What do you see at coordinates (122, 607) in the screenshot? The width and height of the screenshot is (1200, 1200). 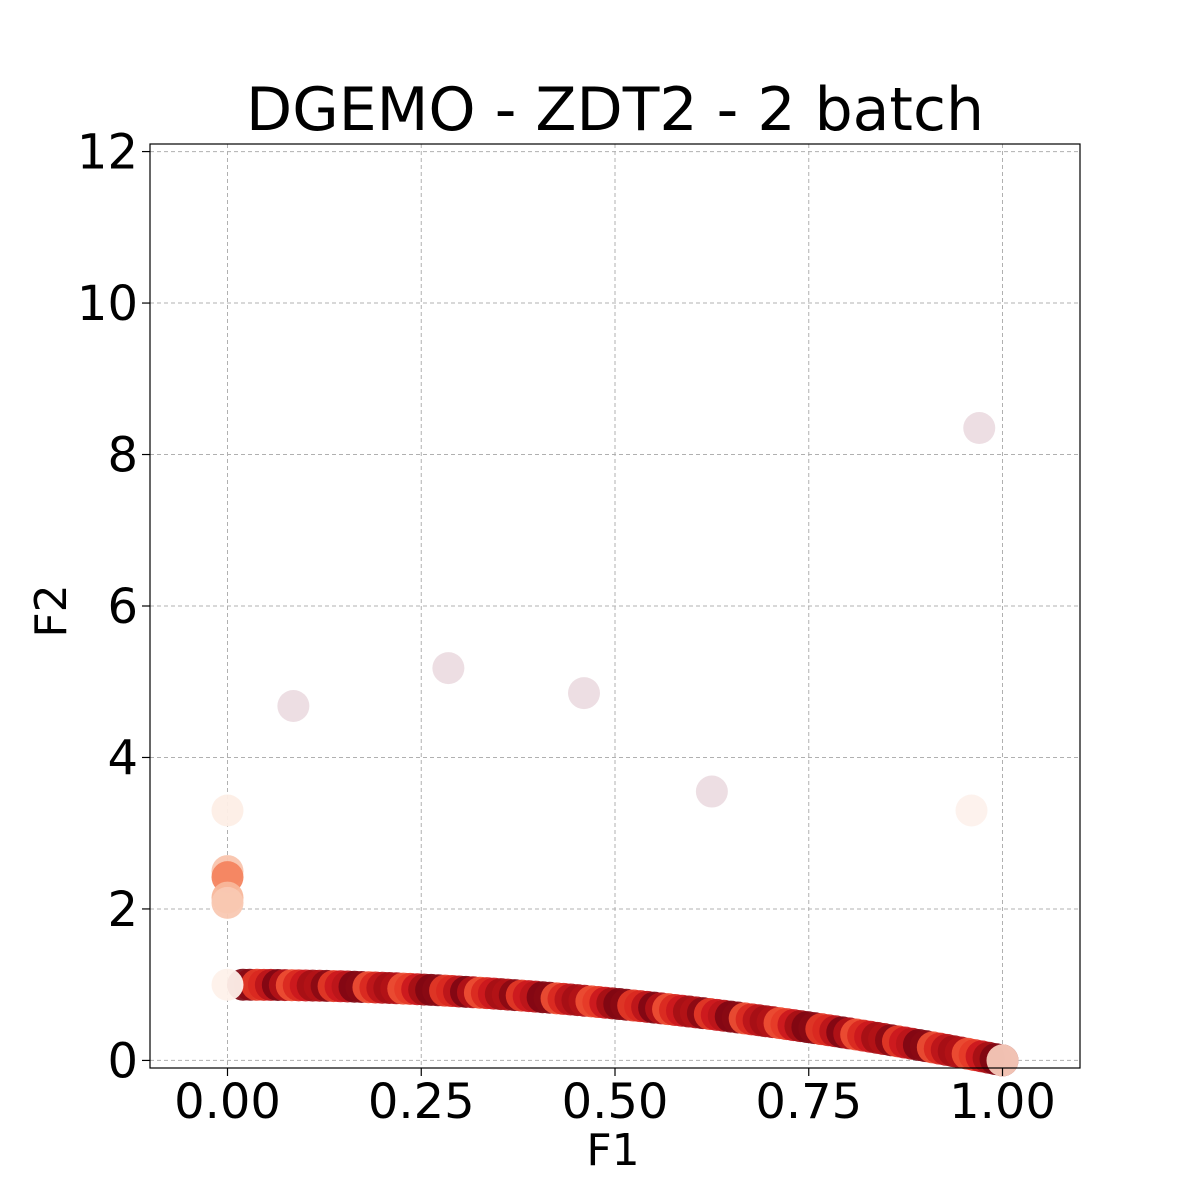 I see `y-tick-label: 6` at bounding box center [122, 607].